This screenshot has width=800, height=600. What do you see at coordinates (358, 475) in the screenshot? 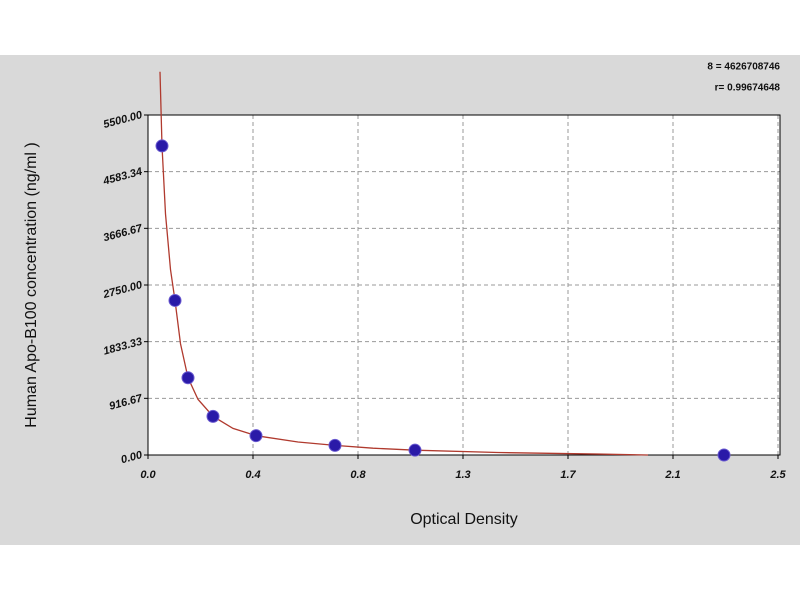
I see `x-tick-label: 0.8` at bounding box center [358, 475].